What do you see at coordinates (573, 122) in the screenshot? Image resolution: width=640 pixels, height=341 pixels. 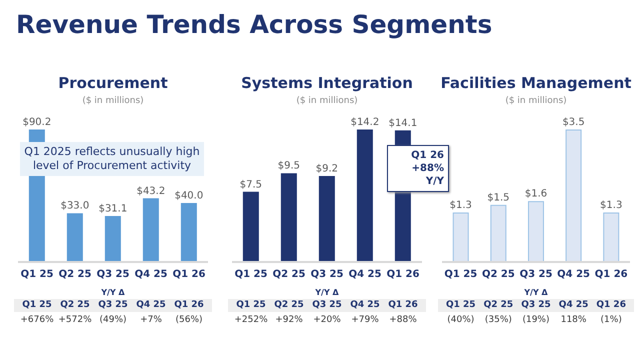 I see `data-label: $3.5` at bounding box center [573, 122].